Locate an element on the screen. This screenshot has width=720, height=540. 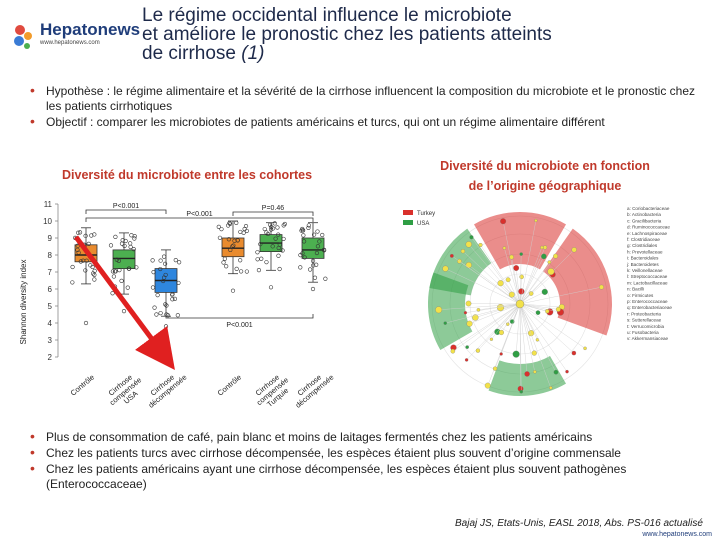
bracket-overall: P<0.001 is located at coordinates (199, 216).